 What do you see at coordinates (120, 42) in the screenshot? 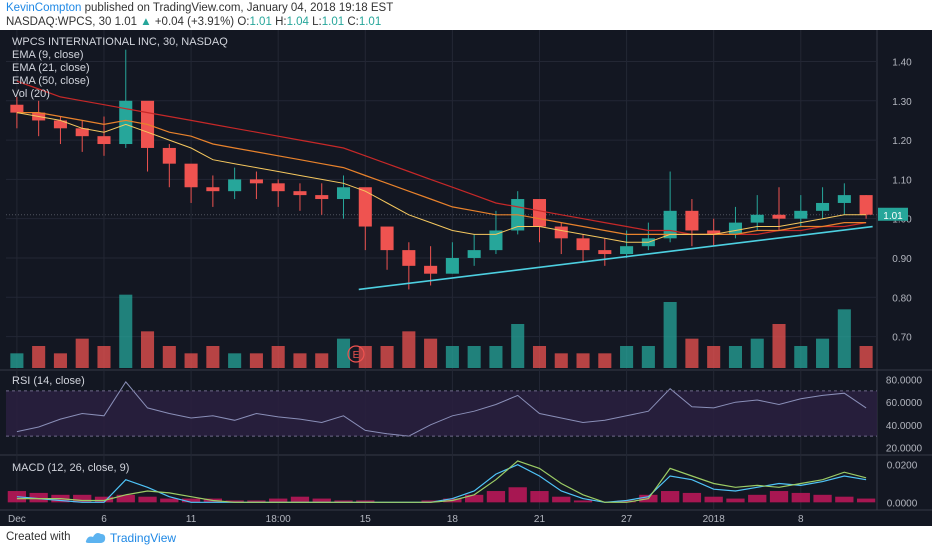
I see `legend-title: WPCS INTERNATIONAL INC, 30, NASDAQ` at bounding box center [120, 42].